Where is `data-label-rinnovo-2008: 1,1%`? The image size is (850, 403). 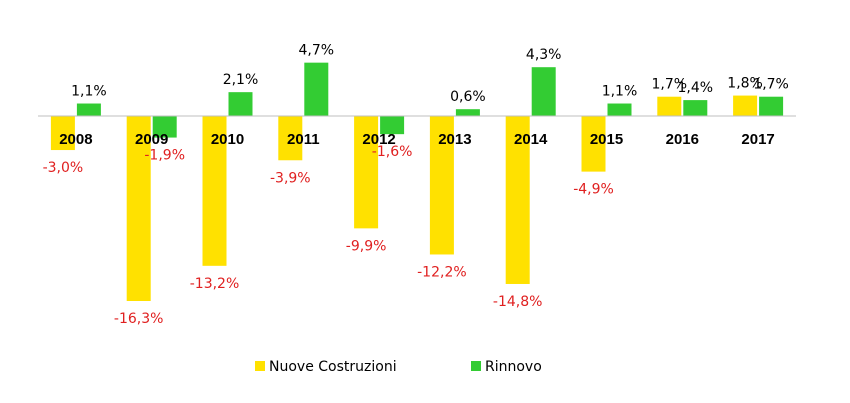
data-label-rinnovo-2008: 1,1% is located at coordinates (89, 92).